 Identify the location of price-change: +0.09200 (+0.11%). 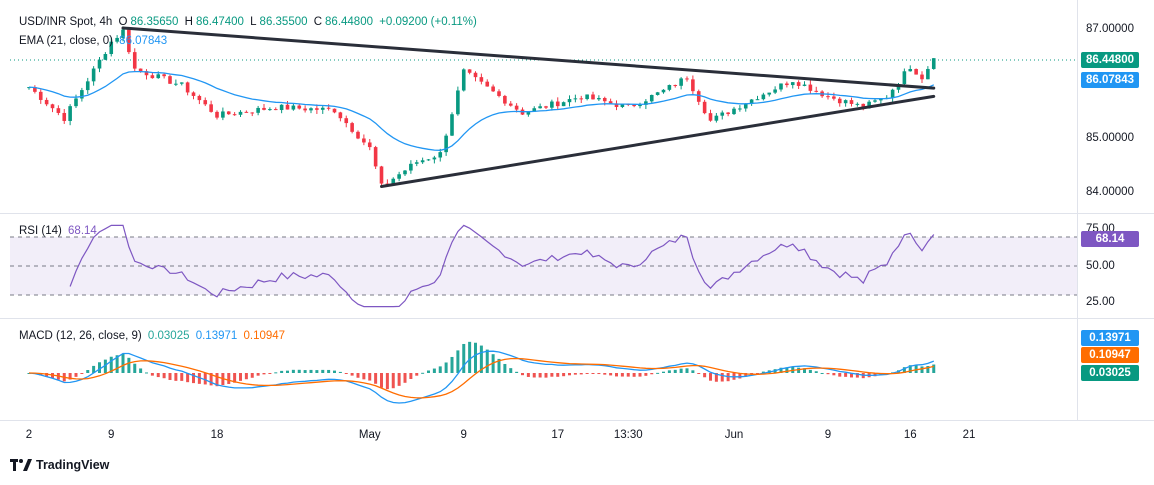
(428, 22).